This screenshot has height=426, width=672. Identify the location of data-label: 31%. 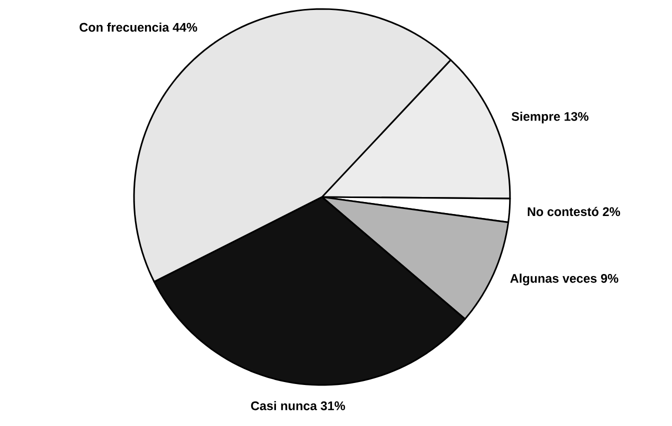
(333, 405).